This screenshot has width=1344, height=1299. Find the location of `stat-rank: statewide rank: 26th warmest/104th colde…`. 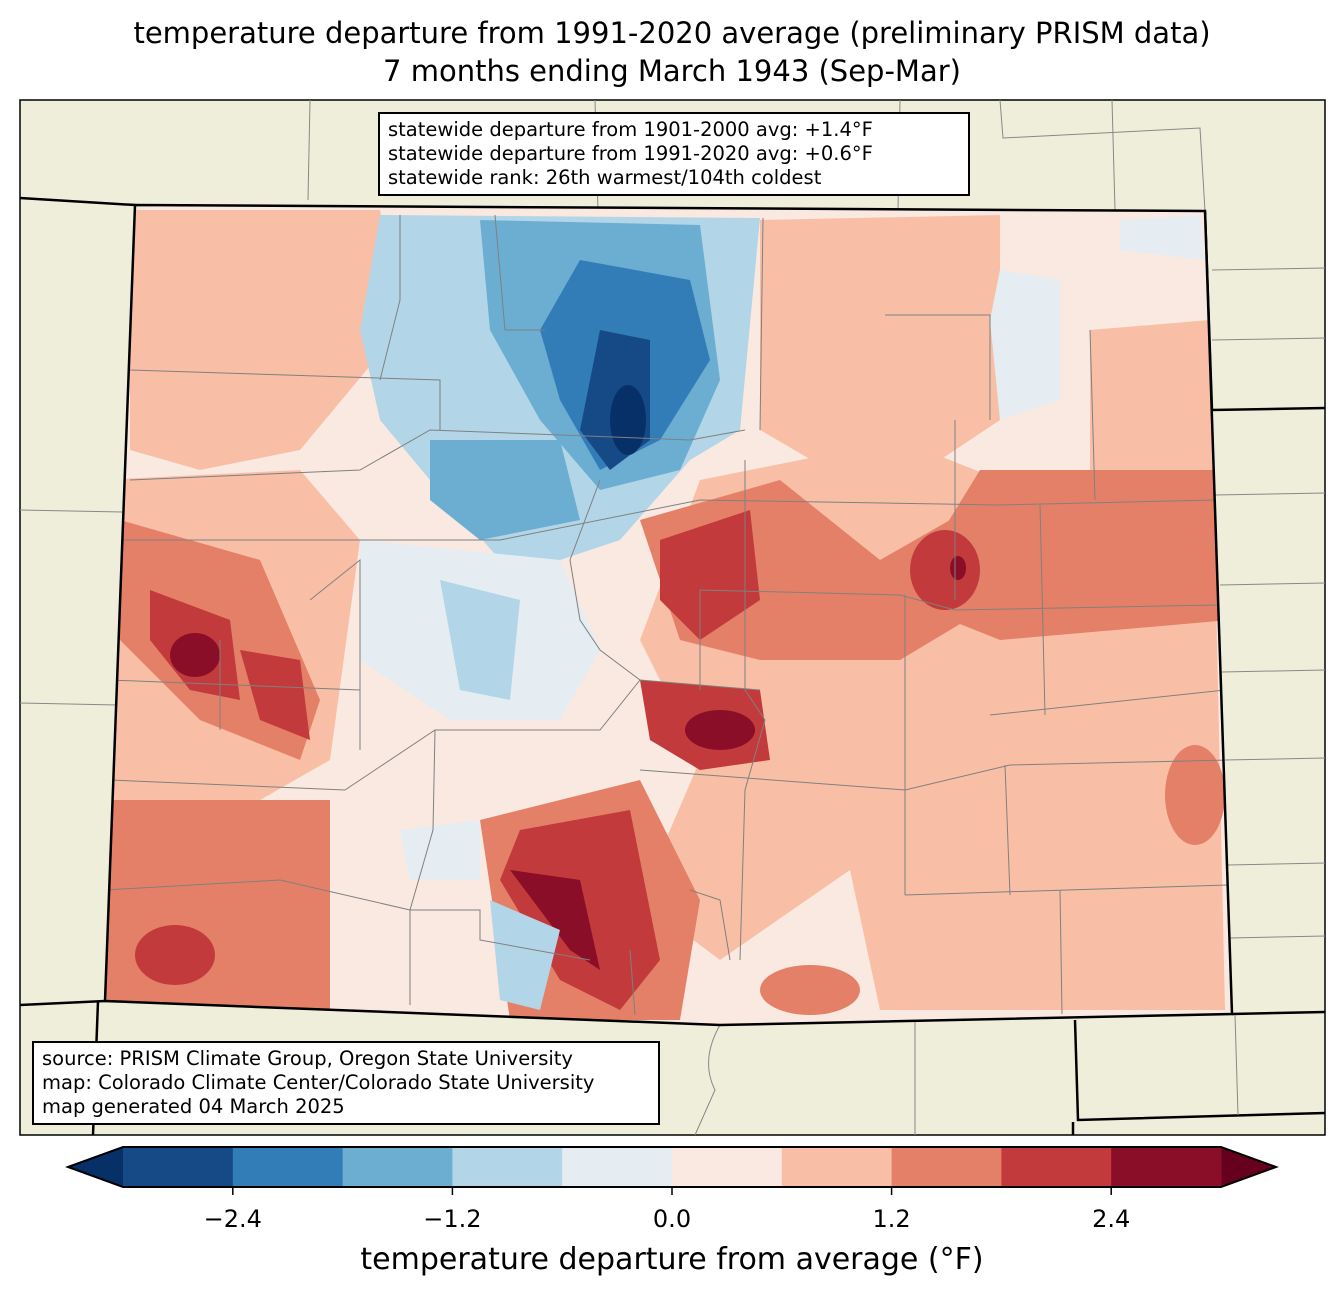

stat-rank: statewide rank: 26th warmest/104th colde… is located at coordinates (605, 177).